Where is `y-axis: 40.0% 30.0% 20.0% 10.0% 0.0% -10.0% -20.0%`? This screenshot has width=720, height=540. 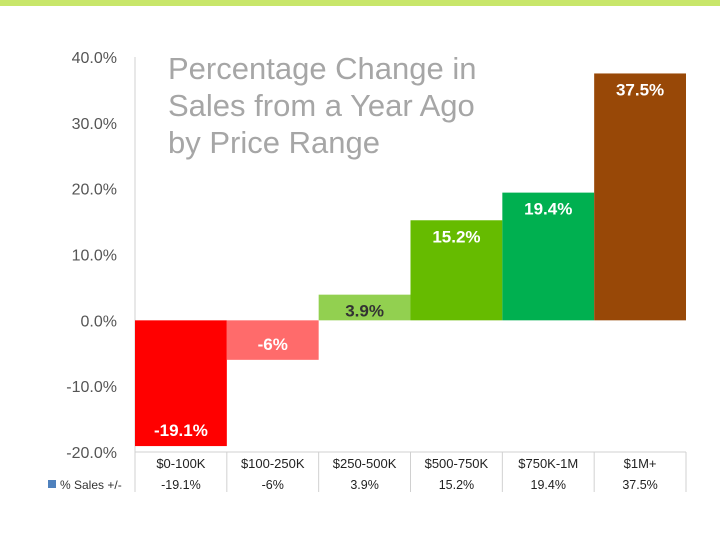
y-axis: 40.0% 30.0% 20.0% 10.0% 0.0% -10.0% -20.0% is located at coordinates (101, 256).